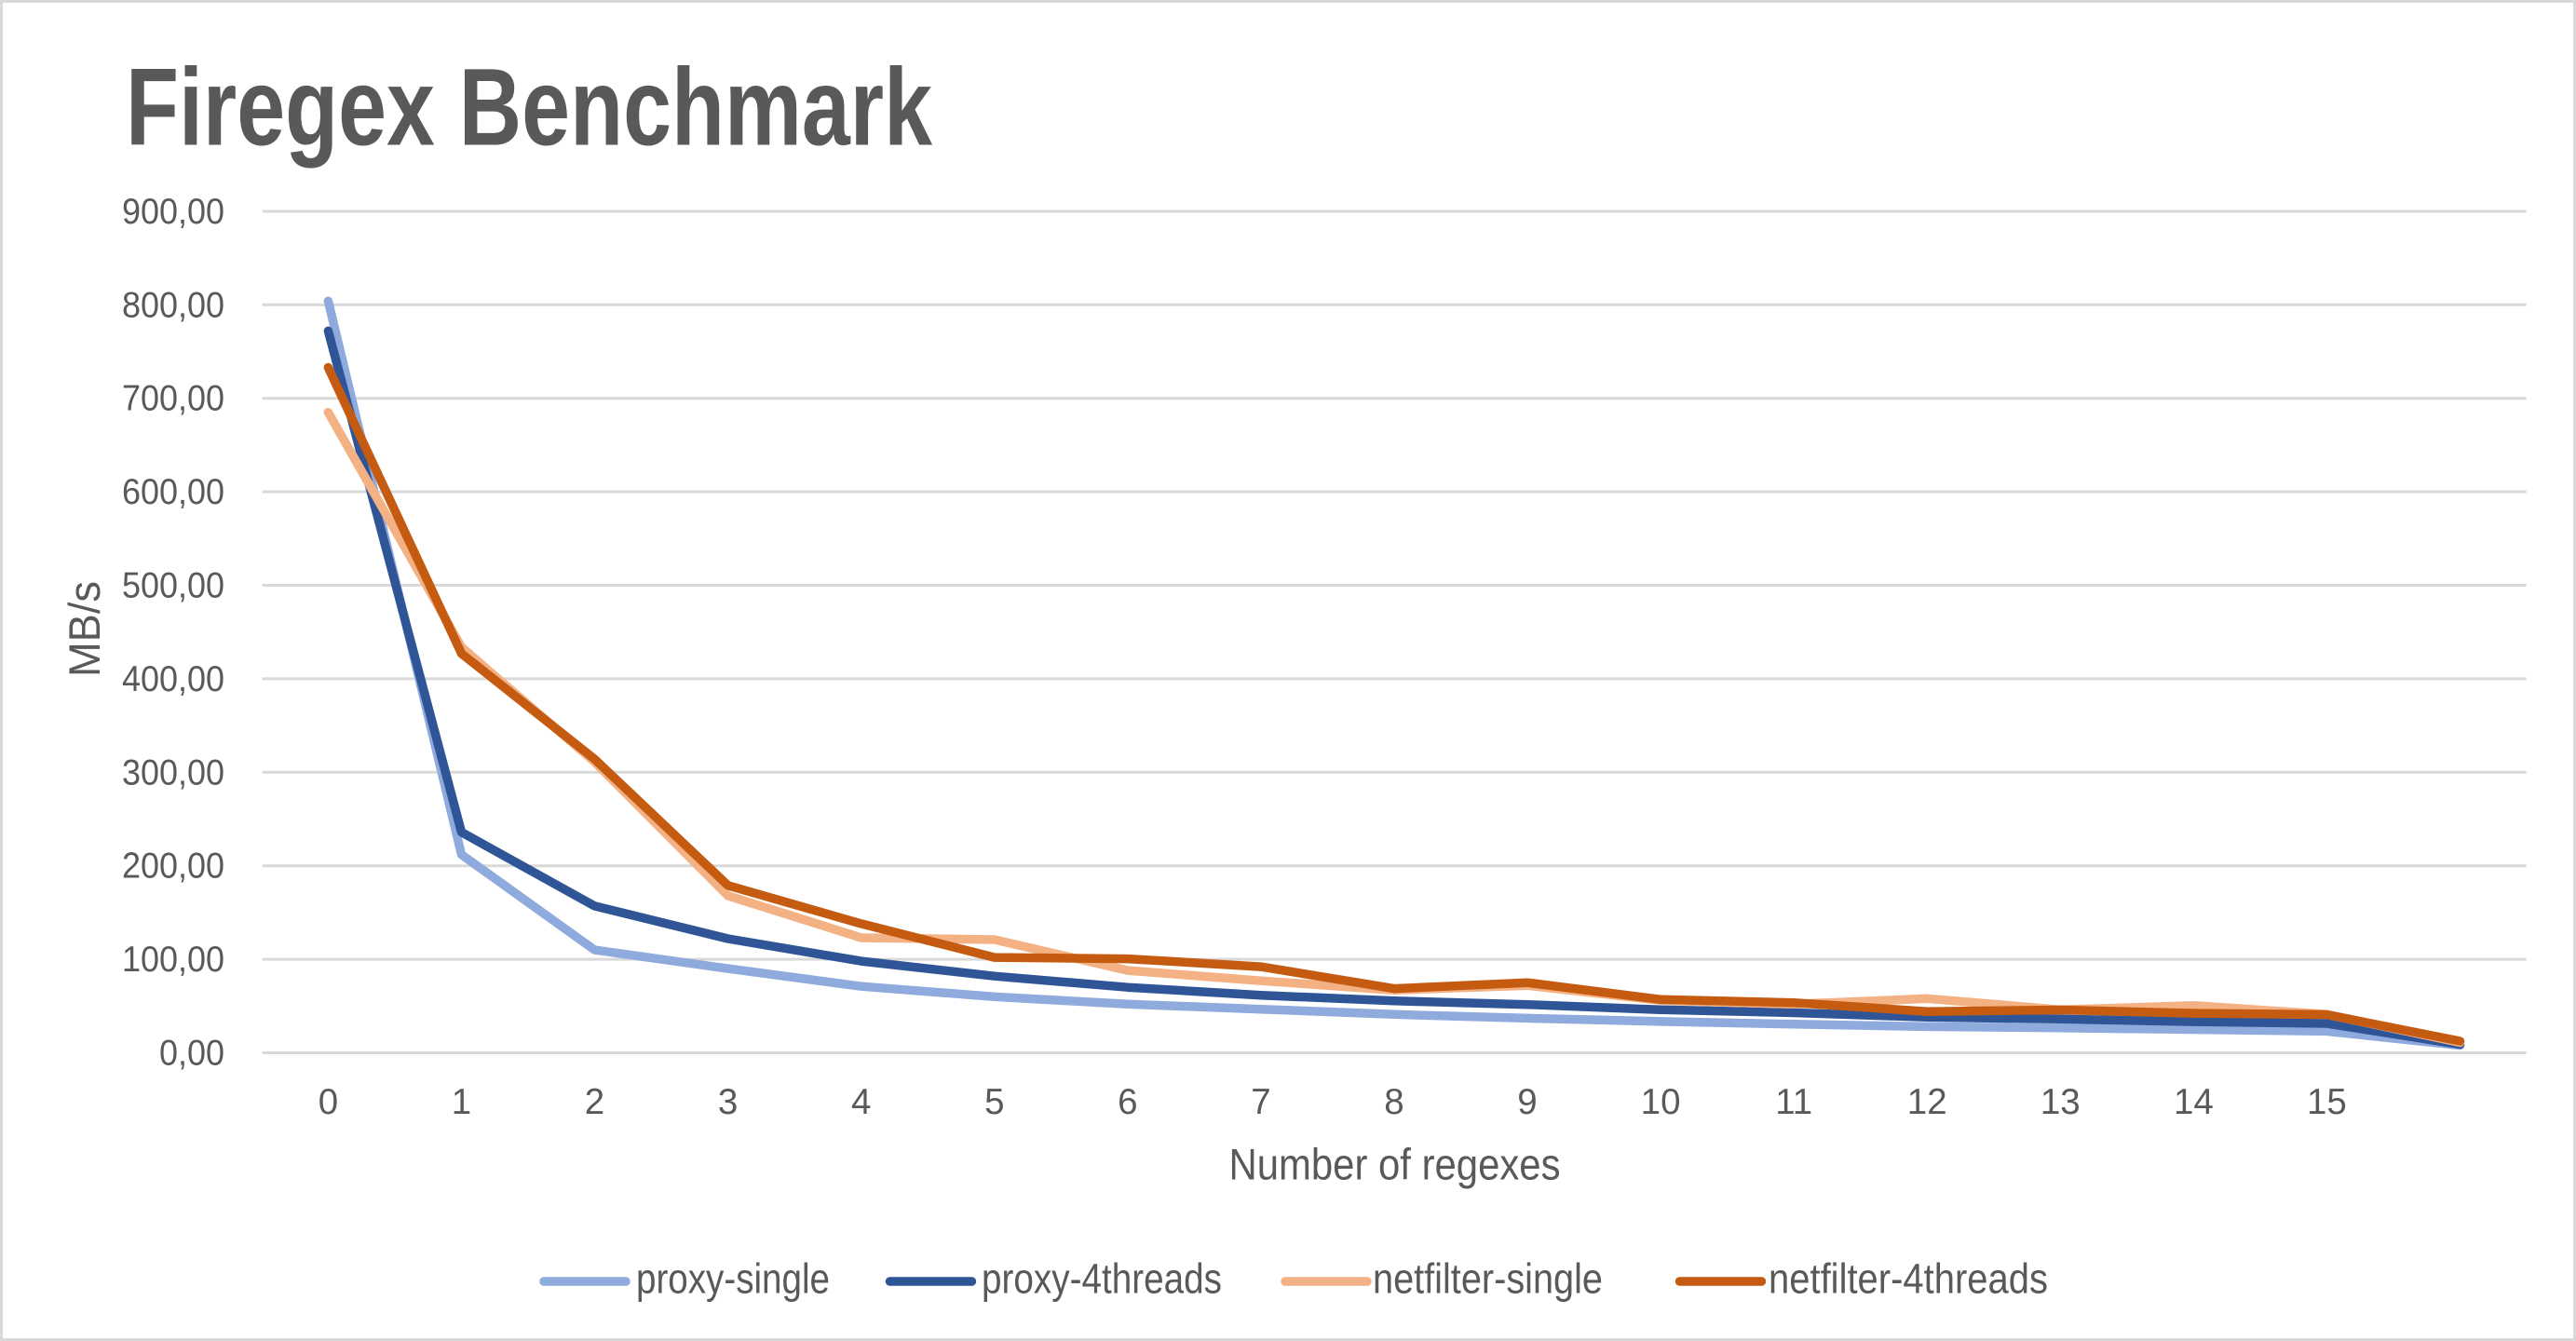 The height and width of the screenshot is (1341, 2576). What do you see at coordinates (1102, 1279) in the screenshot?
I see `svg-text: proxy-4threads` at bounding box center [1102, 1279].